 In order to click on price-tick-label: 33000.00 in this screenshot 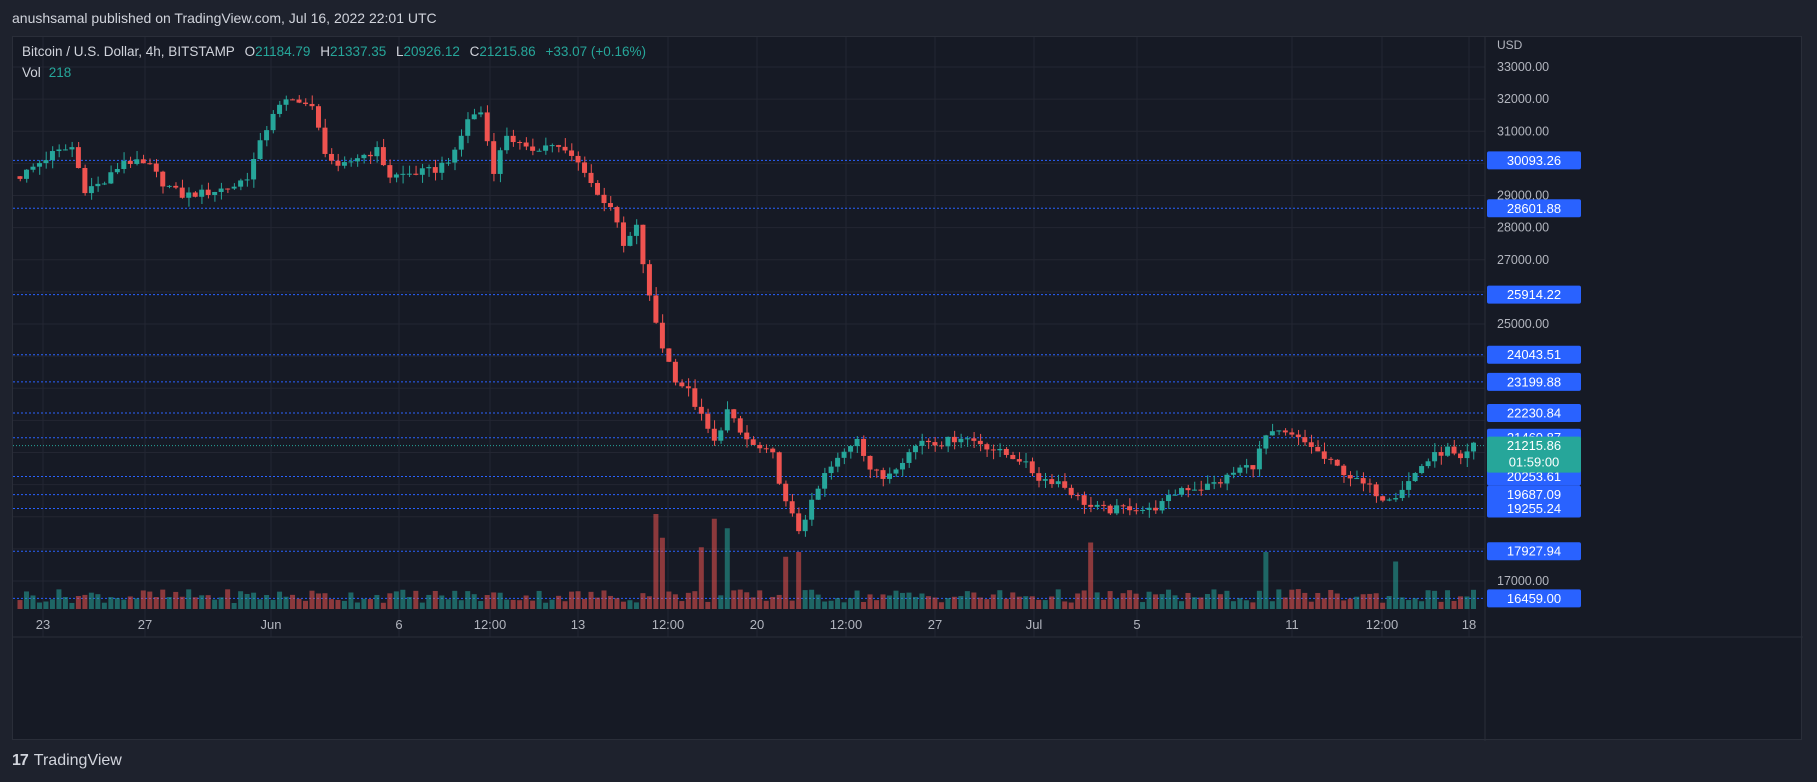, I will do `click(1523, 67)`.